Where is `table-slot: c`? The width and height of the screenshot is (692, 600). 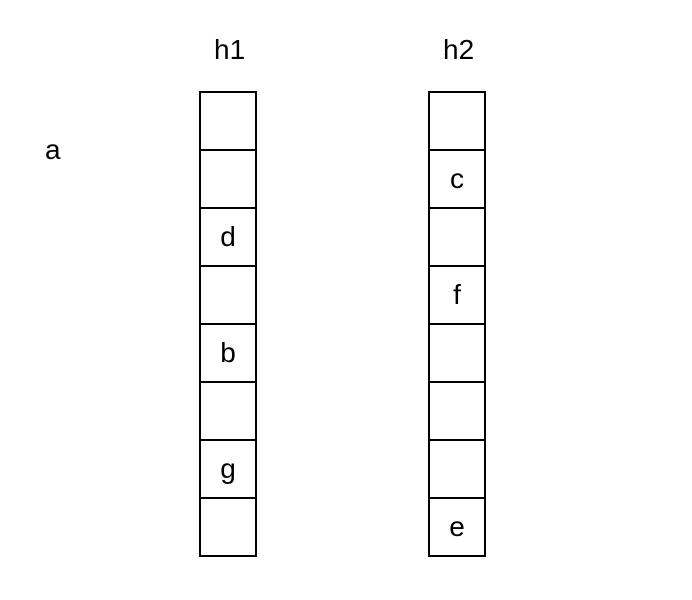 table-slot: c is located at coordinates (457, 178).